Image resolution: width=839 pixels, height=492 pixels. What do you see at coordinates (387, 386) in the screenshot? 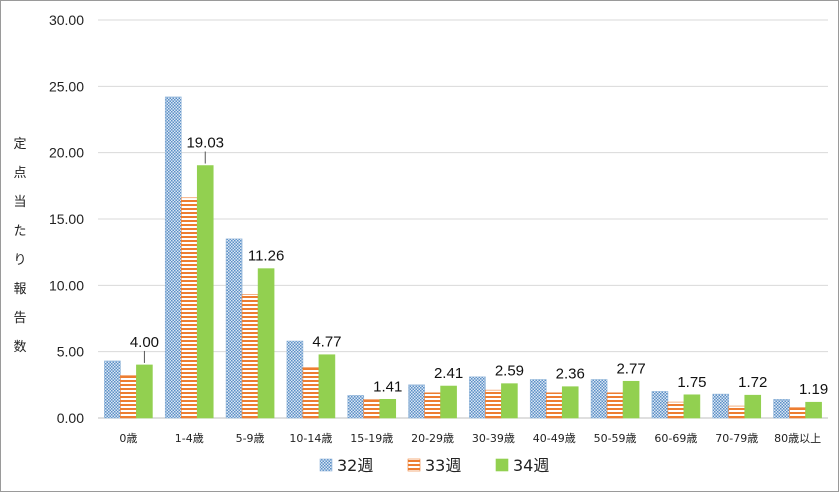
I see `data-label: 1.41` at bounding box center [387, 386].